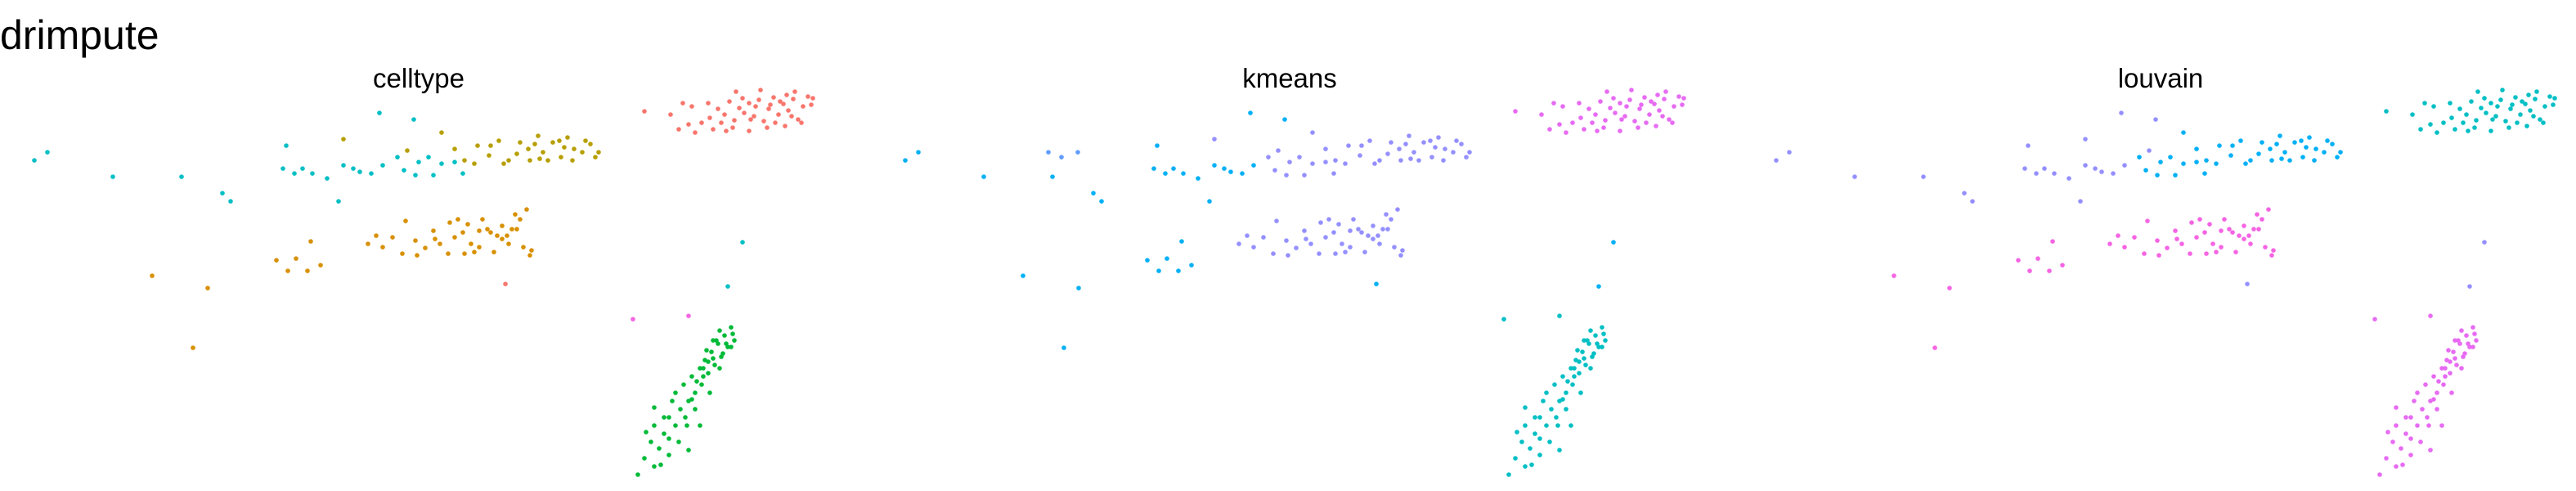 Image resolution: width=2576 pixels, height=491 pixels. I want to click on panel-title-kmeans: kmeans, so click(1289, 78).